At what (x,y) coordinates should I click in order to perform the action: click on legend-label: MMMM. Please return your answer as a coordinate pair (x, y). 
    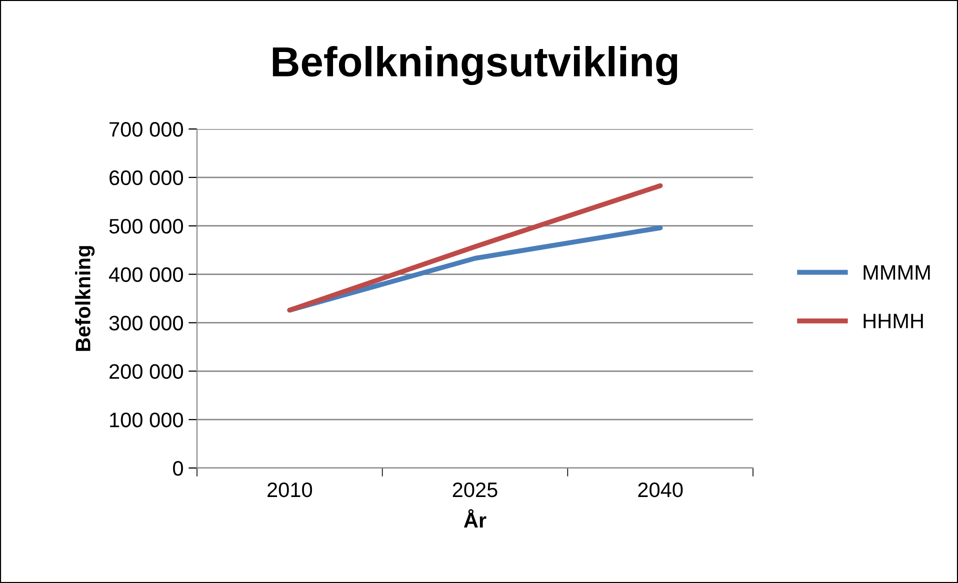
    Looking at the image, I should click on (897, 272).